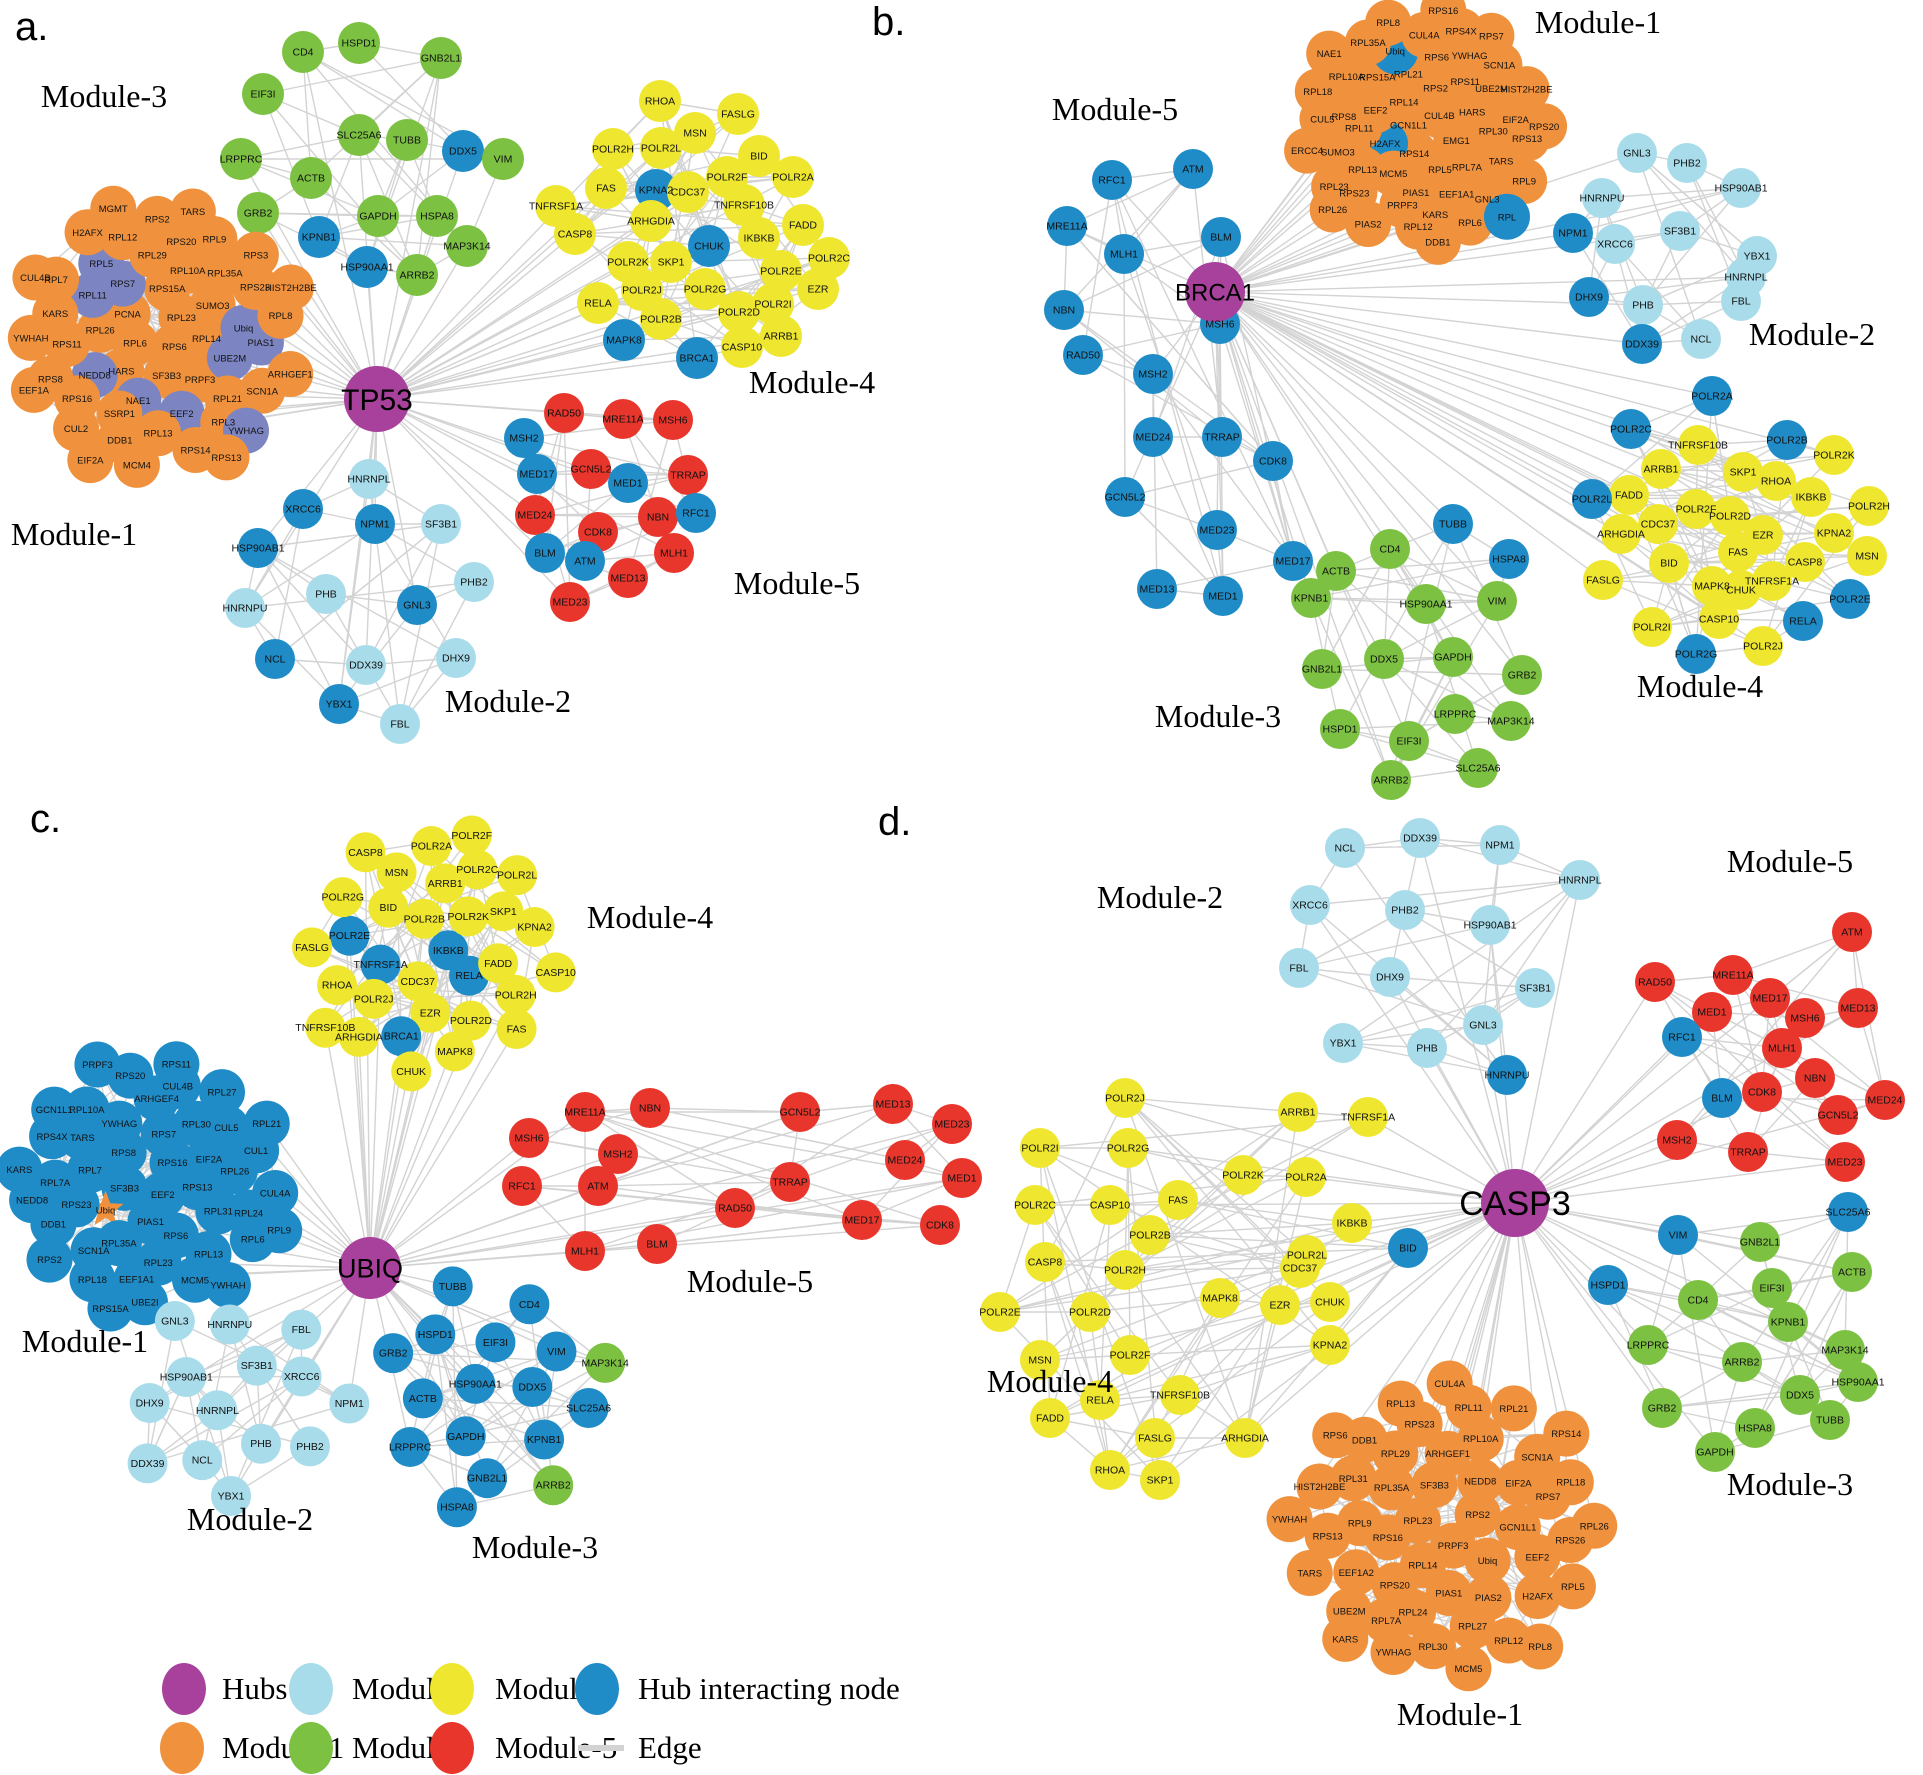  Describe the element at coordinates (21, 1169) in the screenshot. I see `node-KARS` at that location.